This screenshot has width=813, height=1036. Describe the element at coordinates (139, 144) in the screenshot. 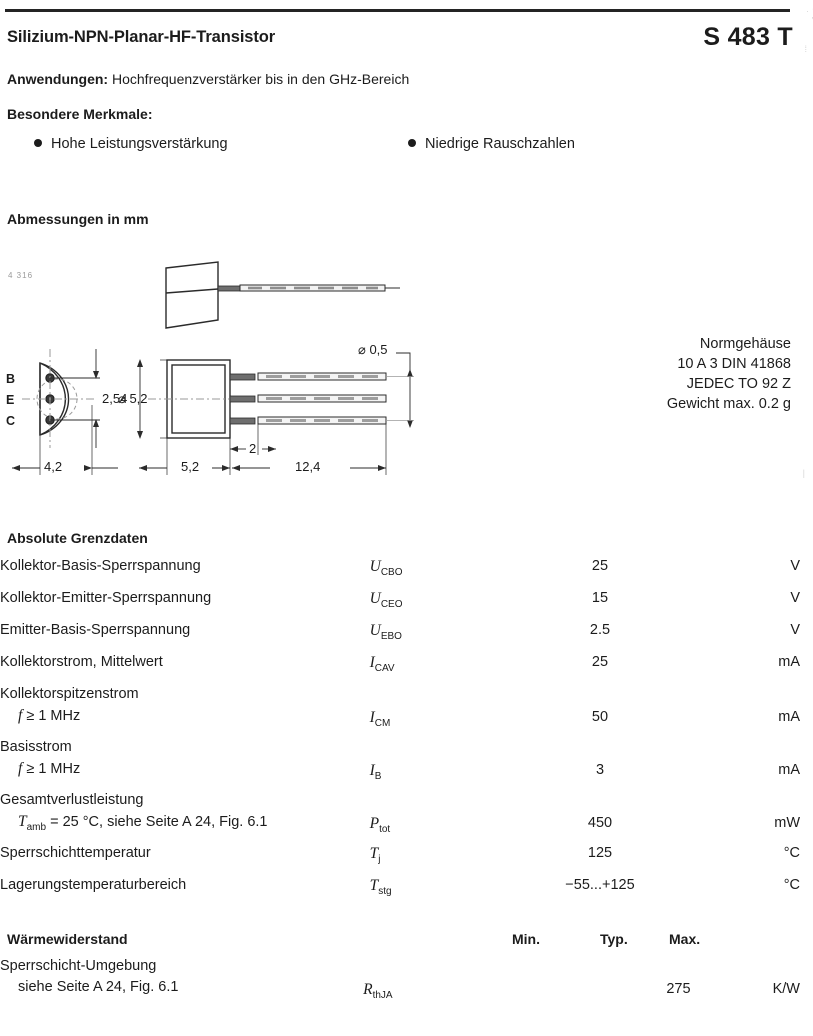

I see `feature-label: Hohe Leistungsverstärkung` at that location.